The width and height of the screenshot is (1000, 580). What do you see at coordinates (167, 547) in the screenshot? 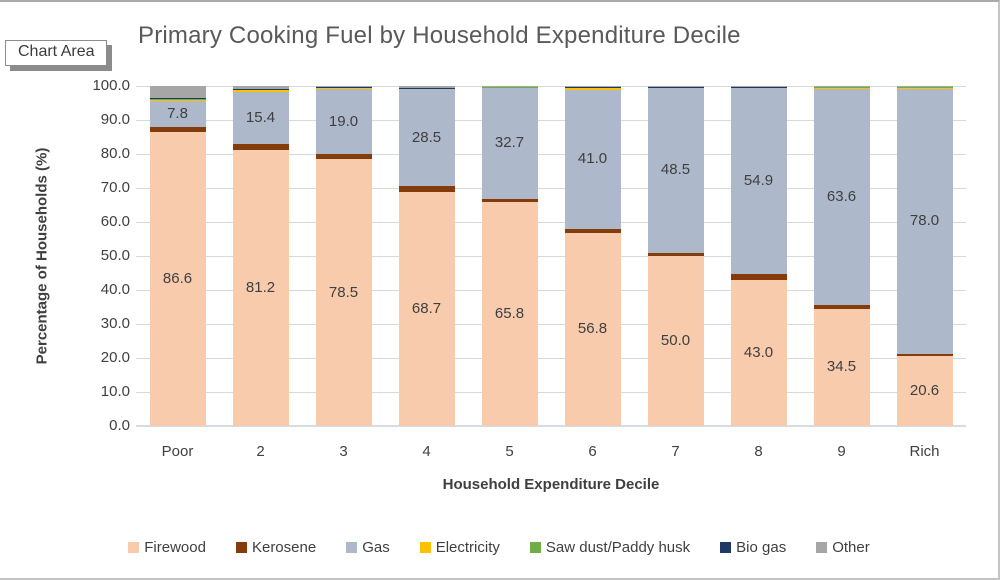
I see `legend-item-firewood: Firewood` at bounding box center [167, 547].